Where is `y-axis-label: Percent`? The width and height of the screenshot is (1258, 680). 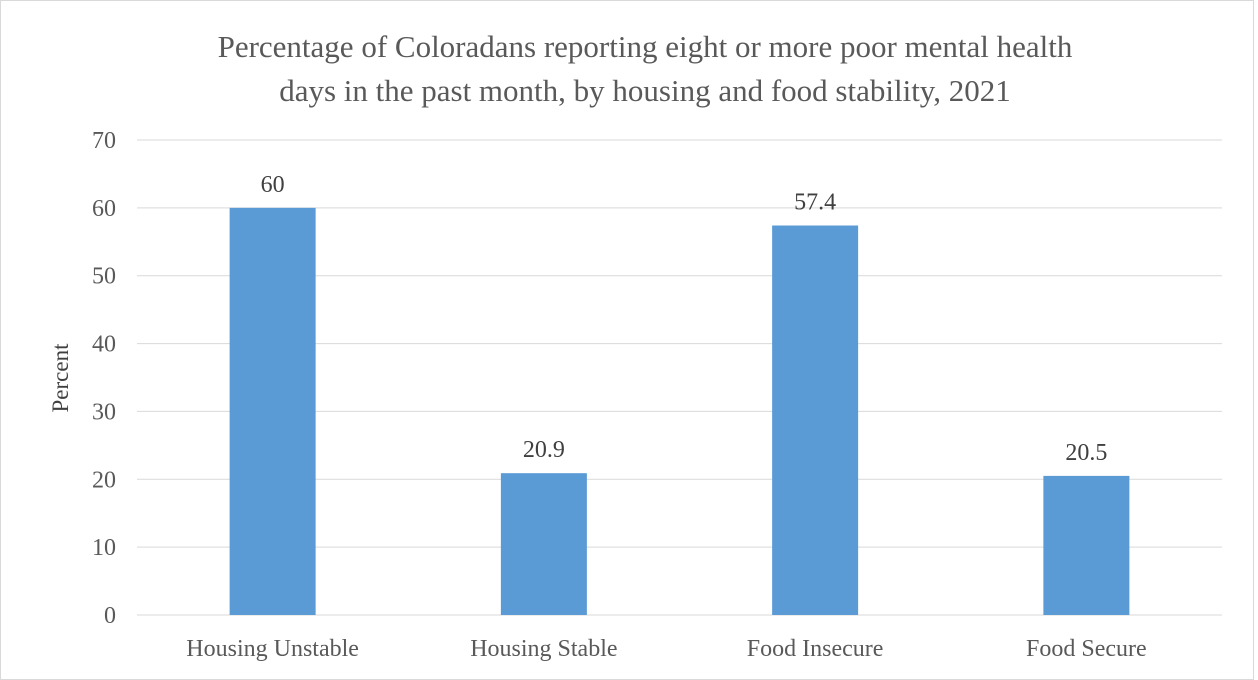 y-axis-label: Percent is located at coordinates (60, 378).